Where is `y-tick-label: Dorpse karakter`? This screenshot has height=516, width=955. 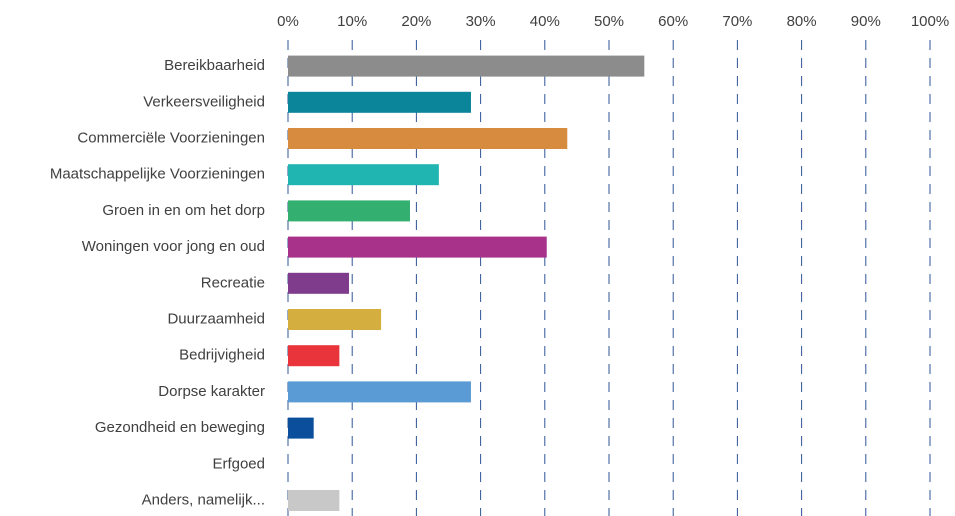 y-tick-label: Dorpse karakter is located at coordinates (211, 391).